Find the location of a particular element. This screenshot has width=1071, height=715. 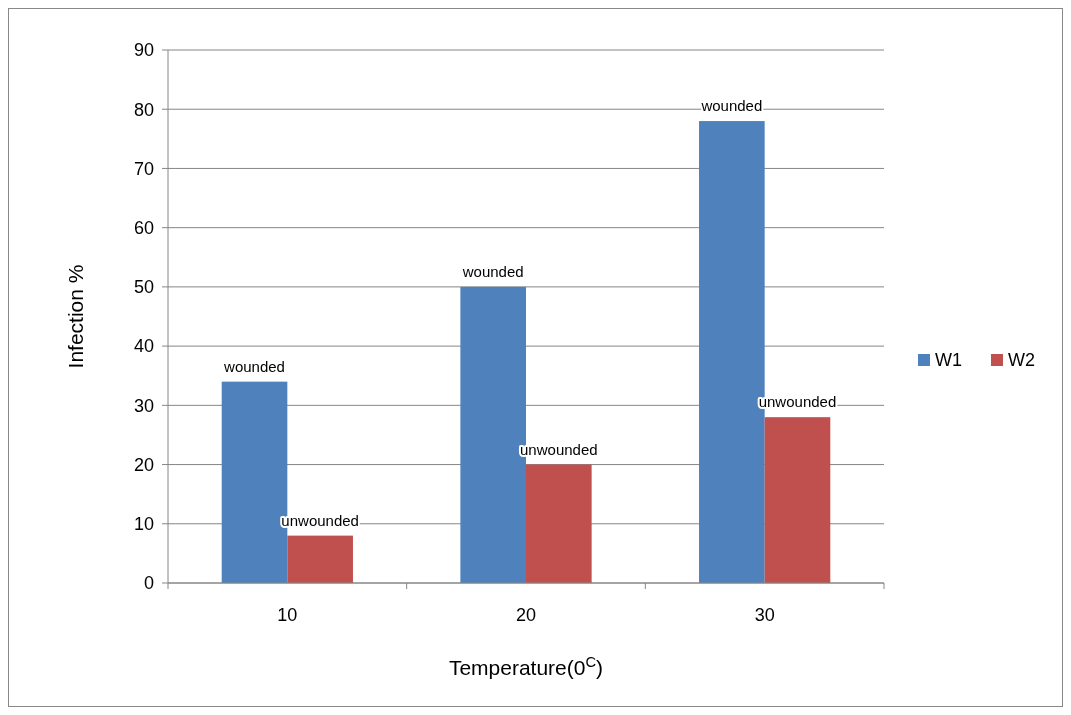

y-tick-label: 10 is located at coordinates (143, 524).